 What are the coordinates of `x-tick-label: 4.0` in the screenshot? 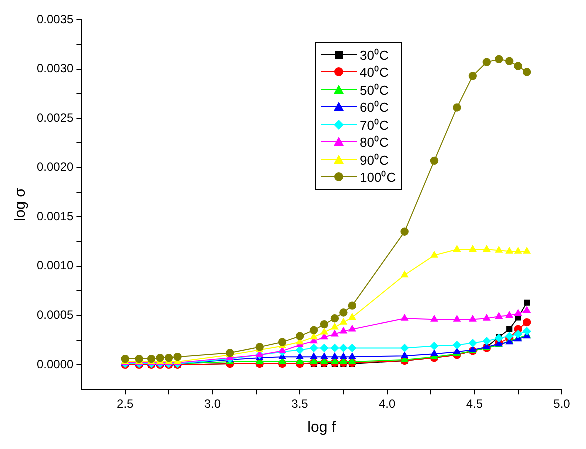 It's located at (387, 404).